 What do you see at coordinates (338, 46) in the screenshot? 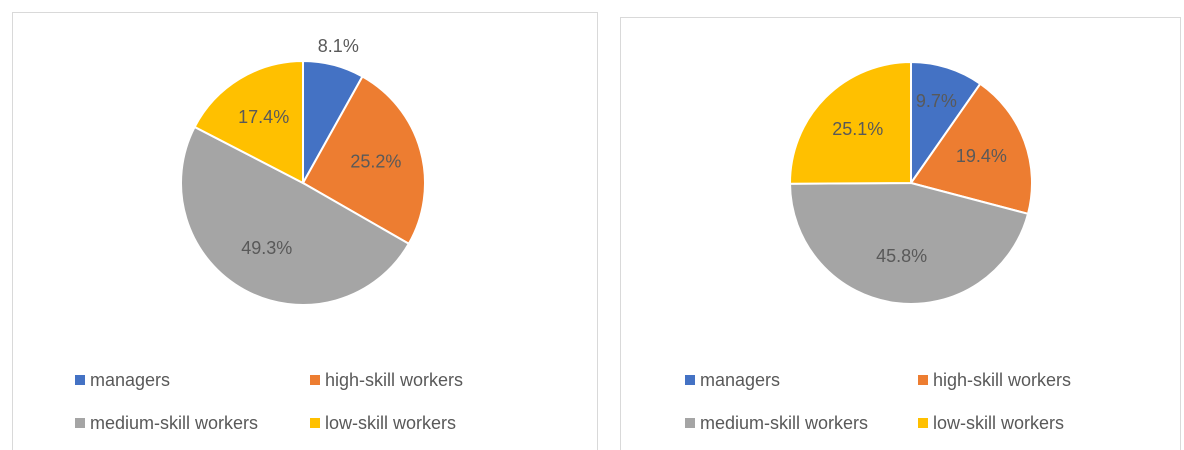
I see `data-label: 8.1%` at bounding box center [338, 46].